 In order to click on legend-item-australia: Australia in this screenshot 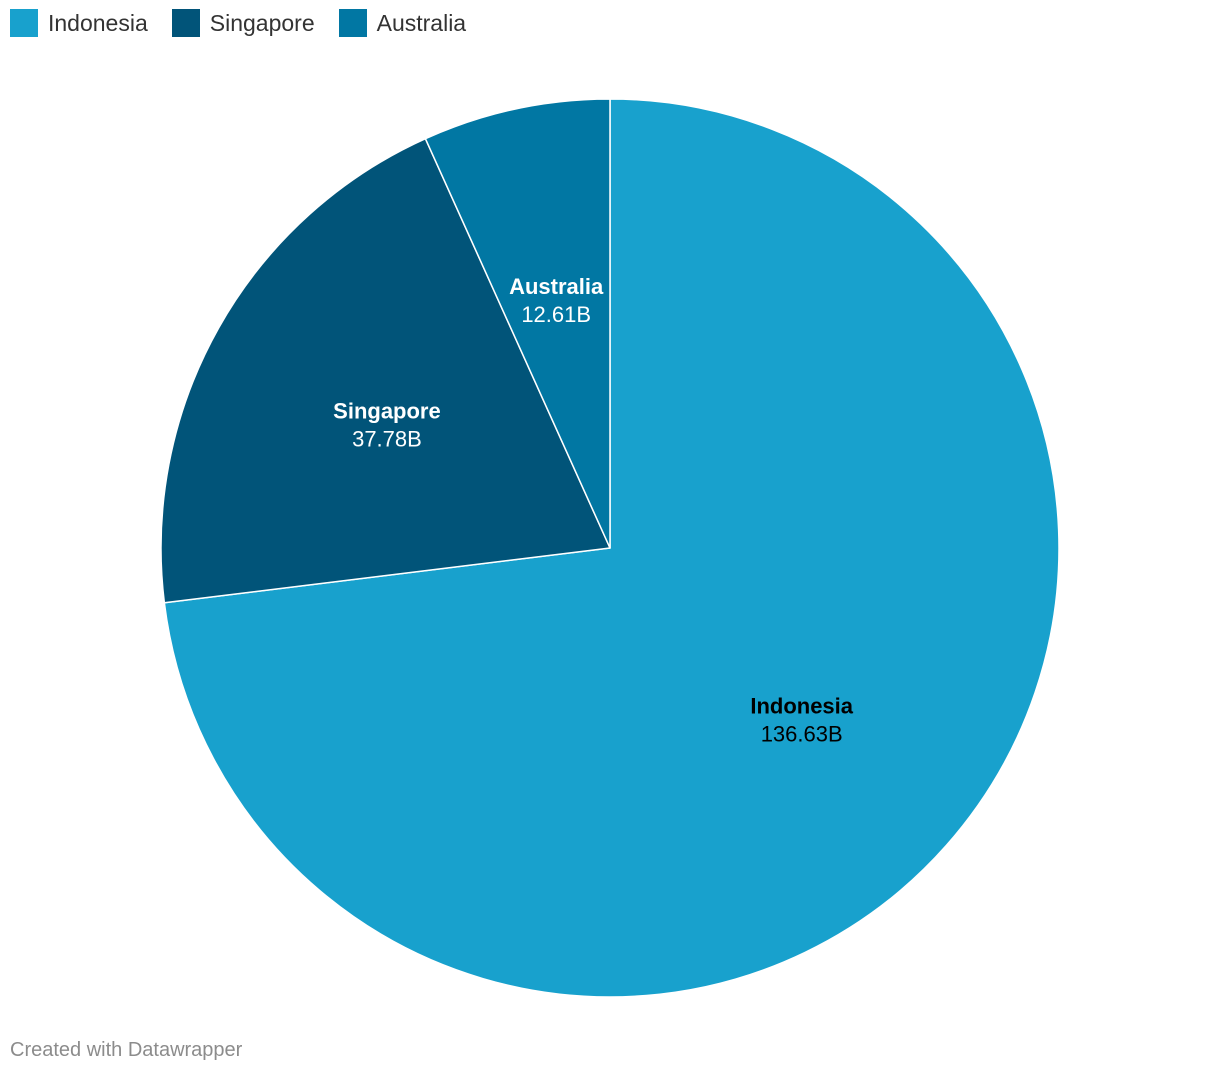, I will do `click(402, 23)`.